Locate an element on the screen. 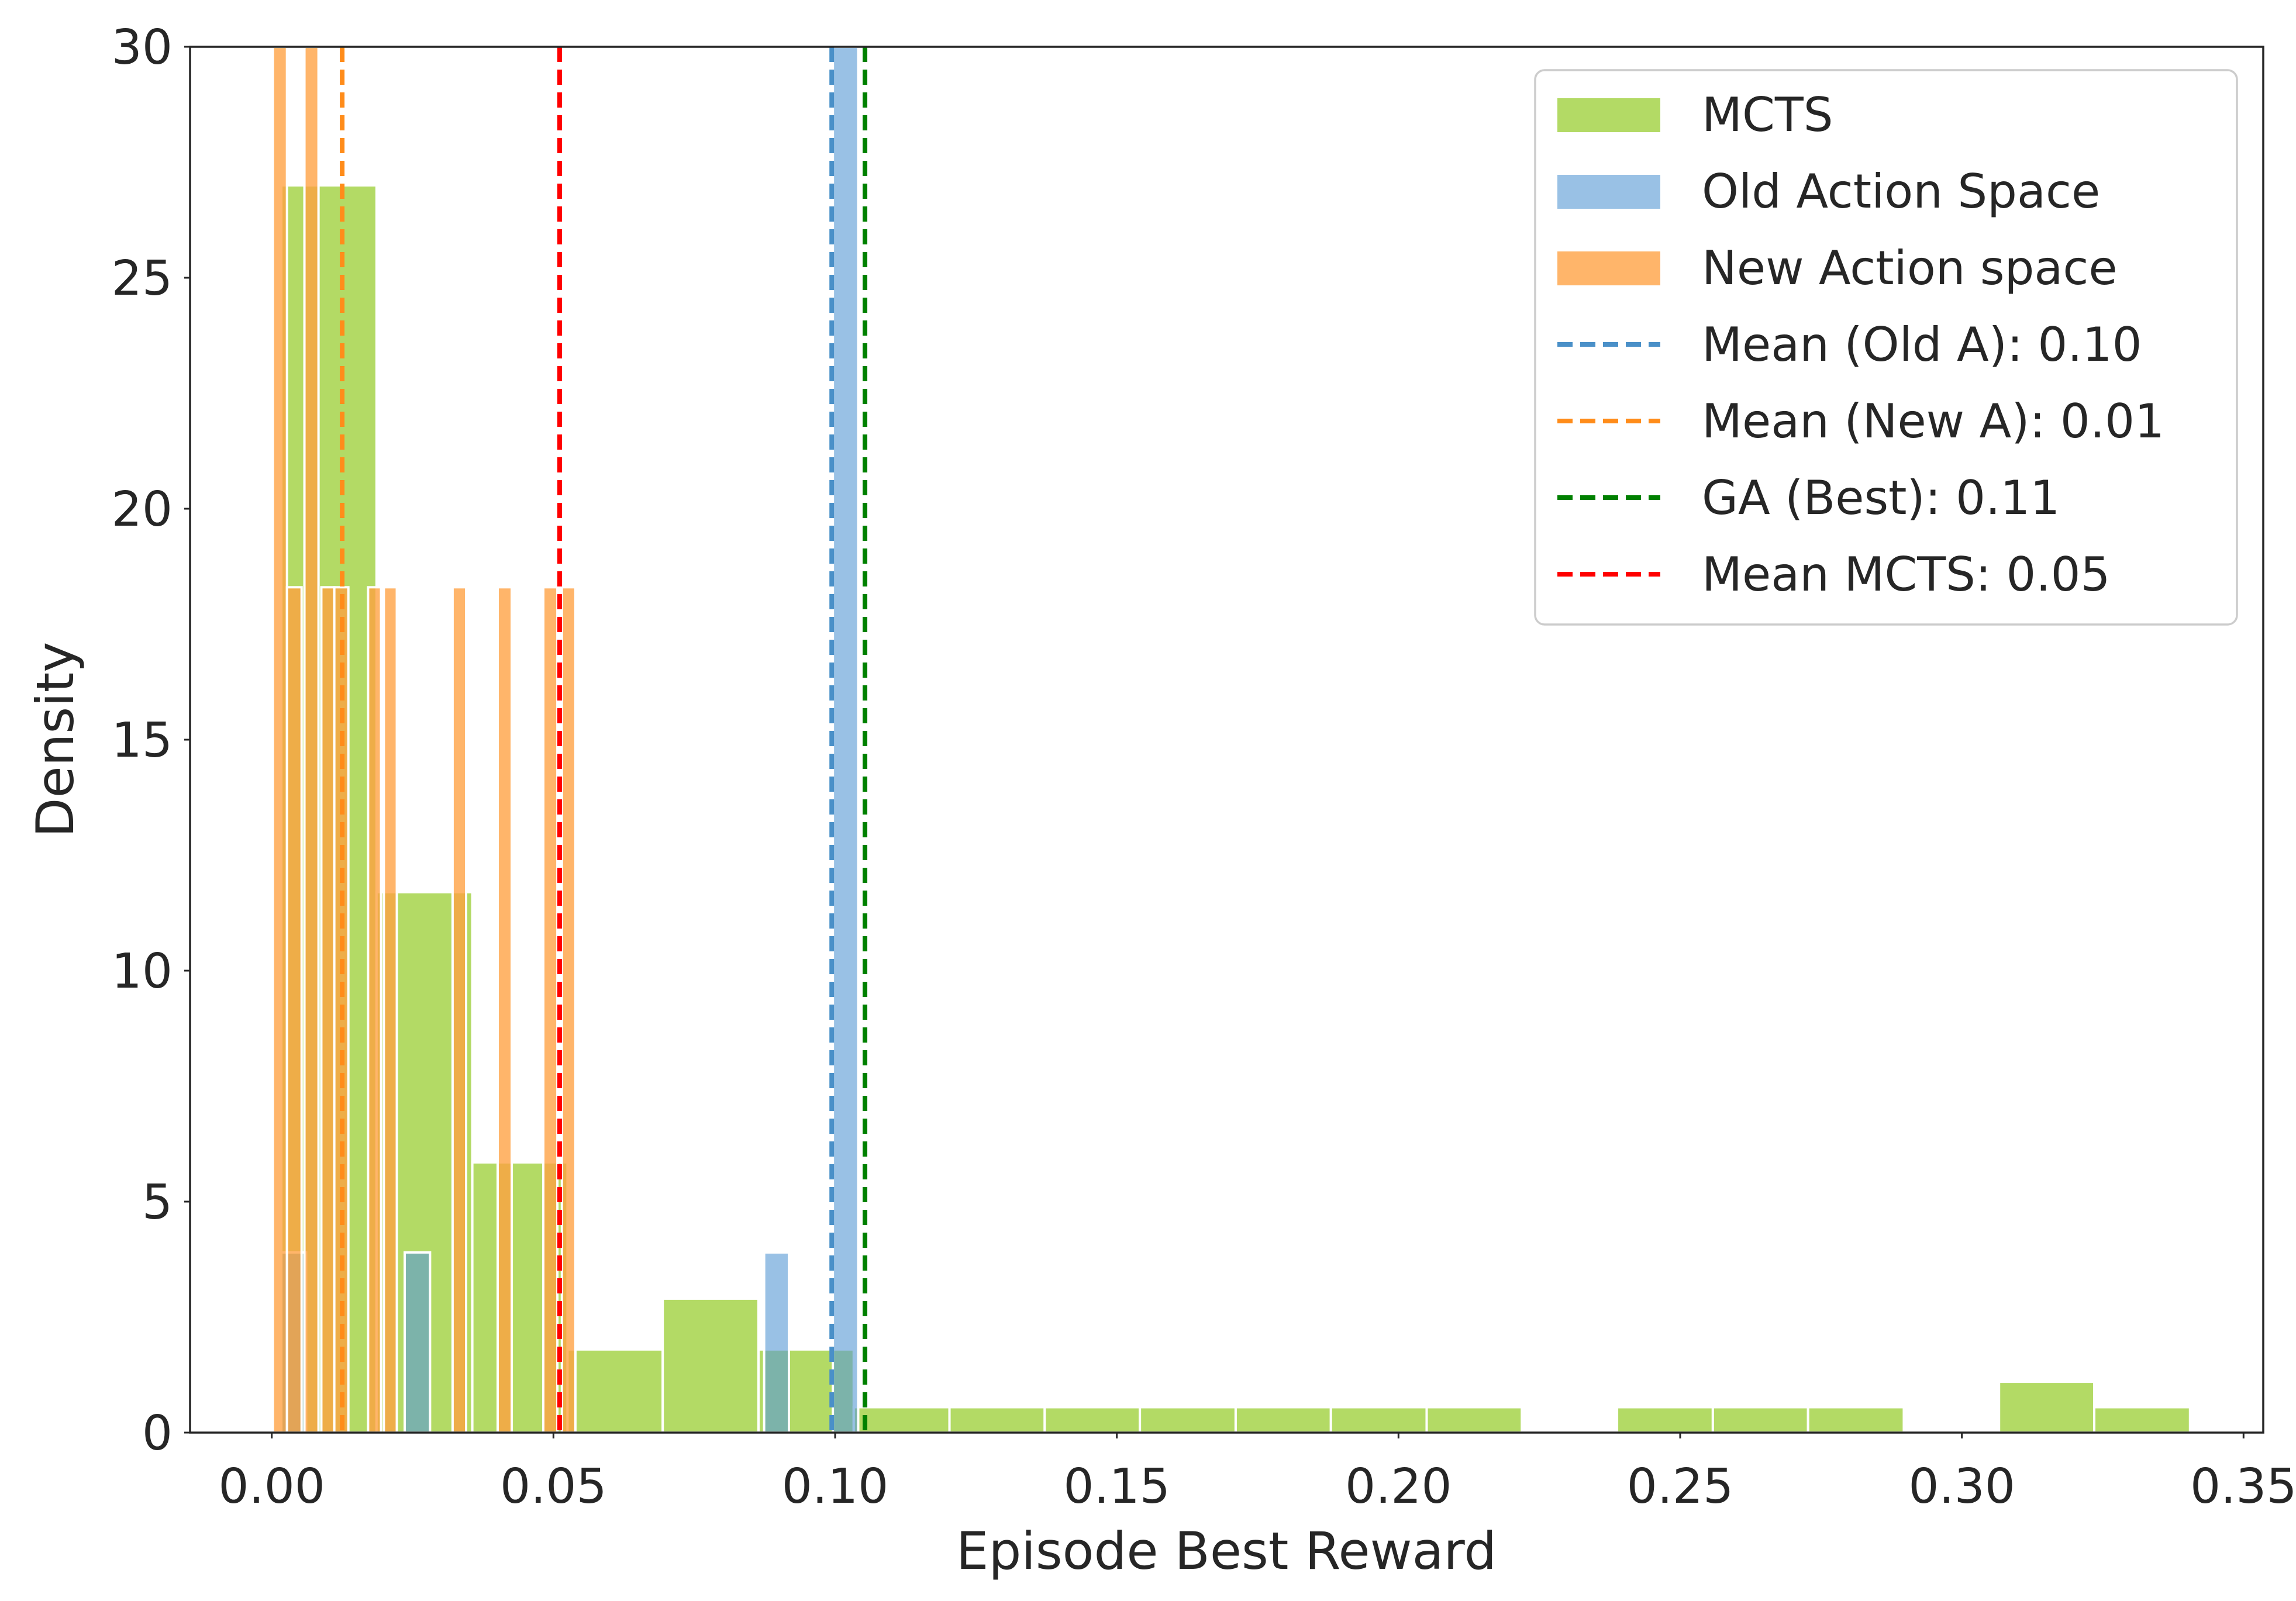 The width and height of the screenshot is (2296, 1601). legend-label: GA (Best): 0.11 is located at coordinates (1881, 498).